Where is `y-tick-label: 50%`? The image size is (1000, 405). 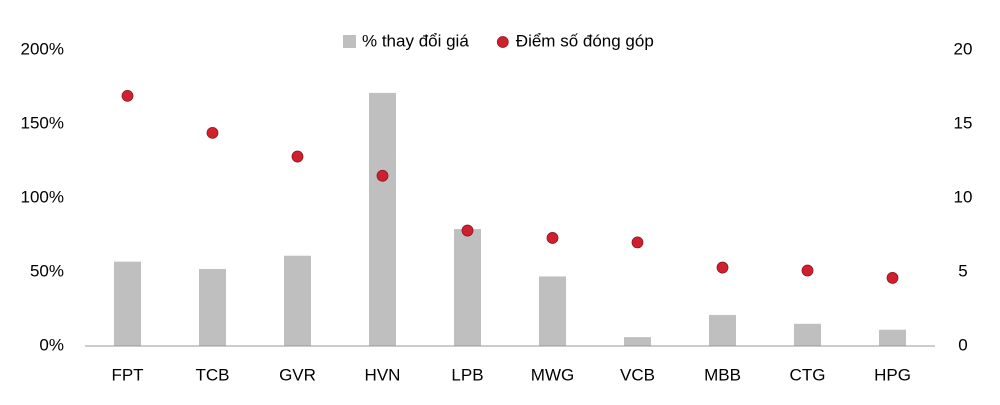
y-tick-label: 50% is located at coordinates (47, 270).